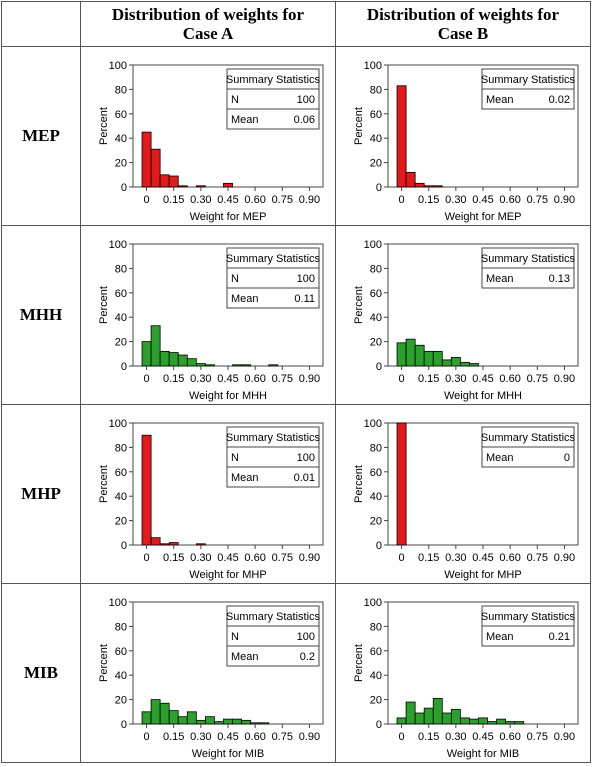  I want to click on summary-stat-value: 0.06, so click(304, 120).